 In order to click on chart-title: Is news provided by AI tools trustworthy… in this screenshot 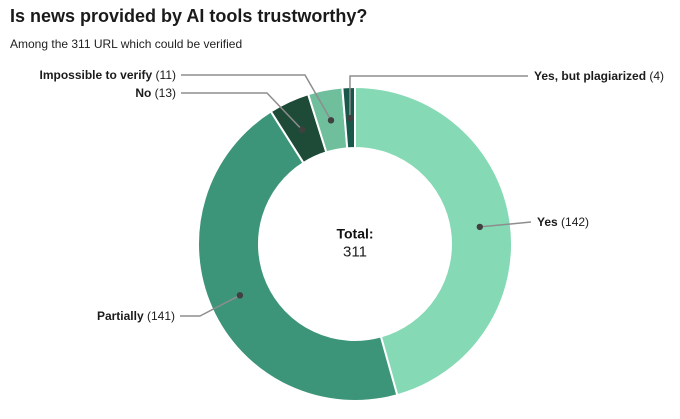, I will do `click(189, 16)`.